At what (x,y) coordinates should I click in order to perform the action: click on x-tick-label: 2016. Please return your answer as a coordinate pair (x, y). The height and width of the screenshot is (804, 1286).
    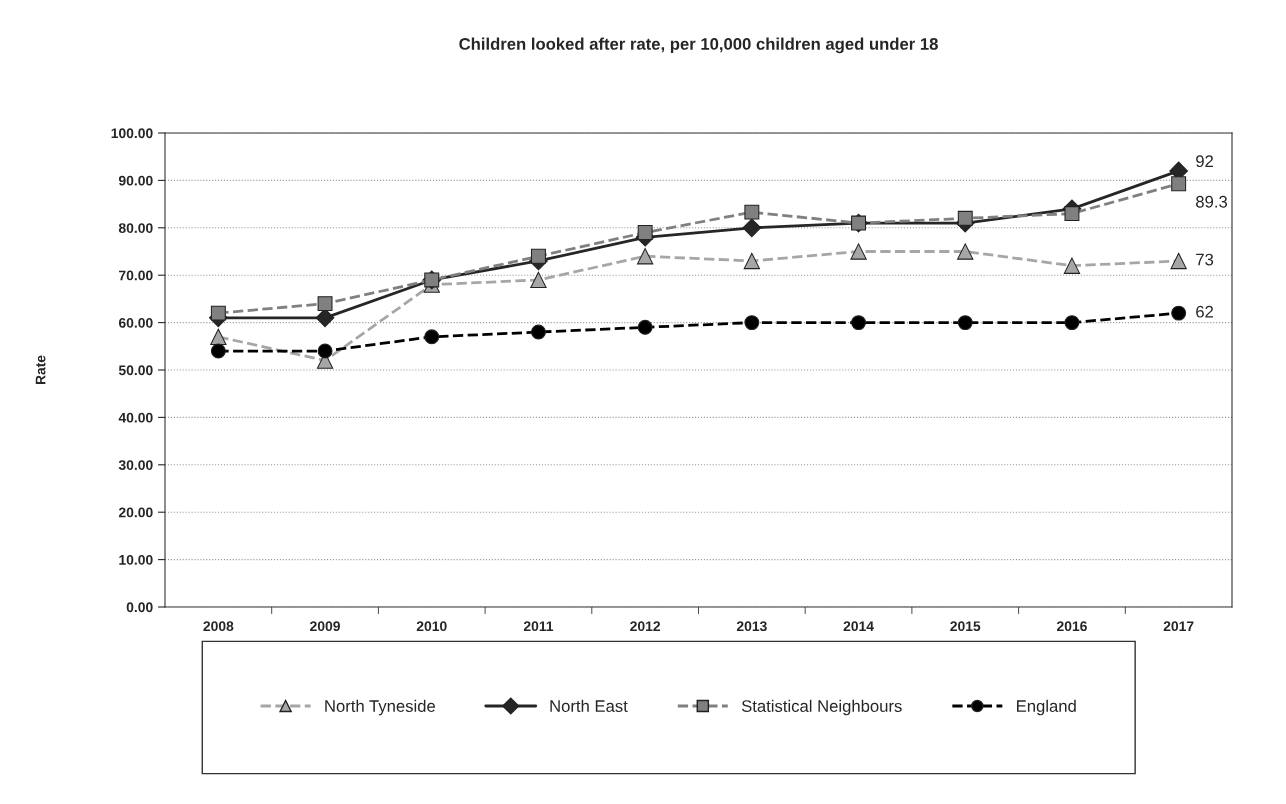
    Looking at the image, I should click on (1071, 626).